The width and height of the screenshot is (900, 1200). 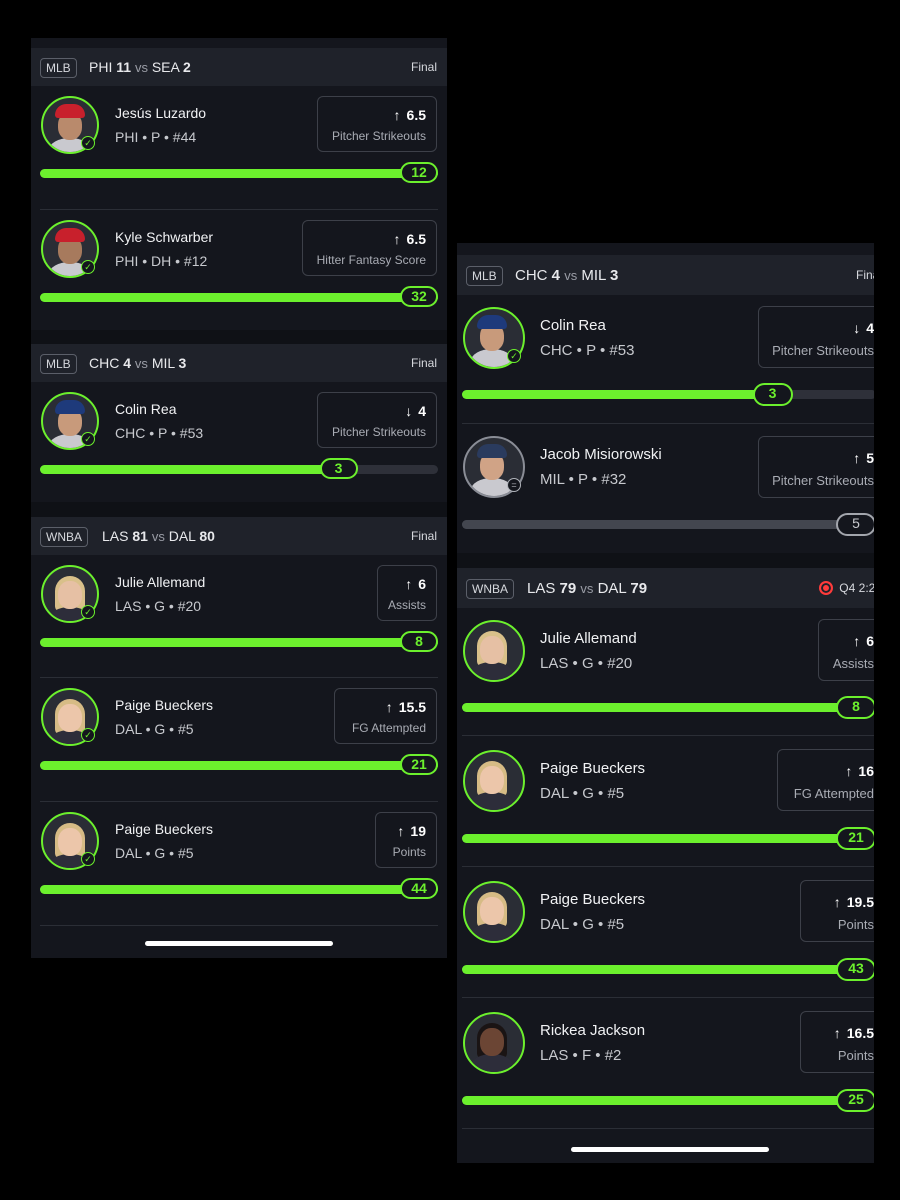 I want to click on live-status: Q4 2:20, so click(x=846, y=588).